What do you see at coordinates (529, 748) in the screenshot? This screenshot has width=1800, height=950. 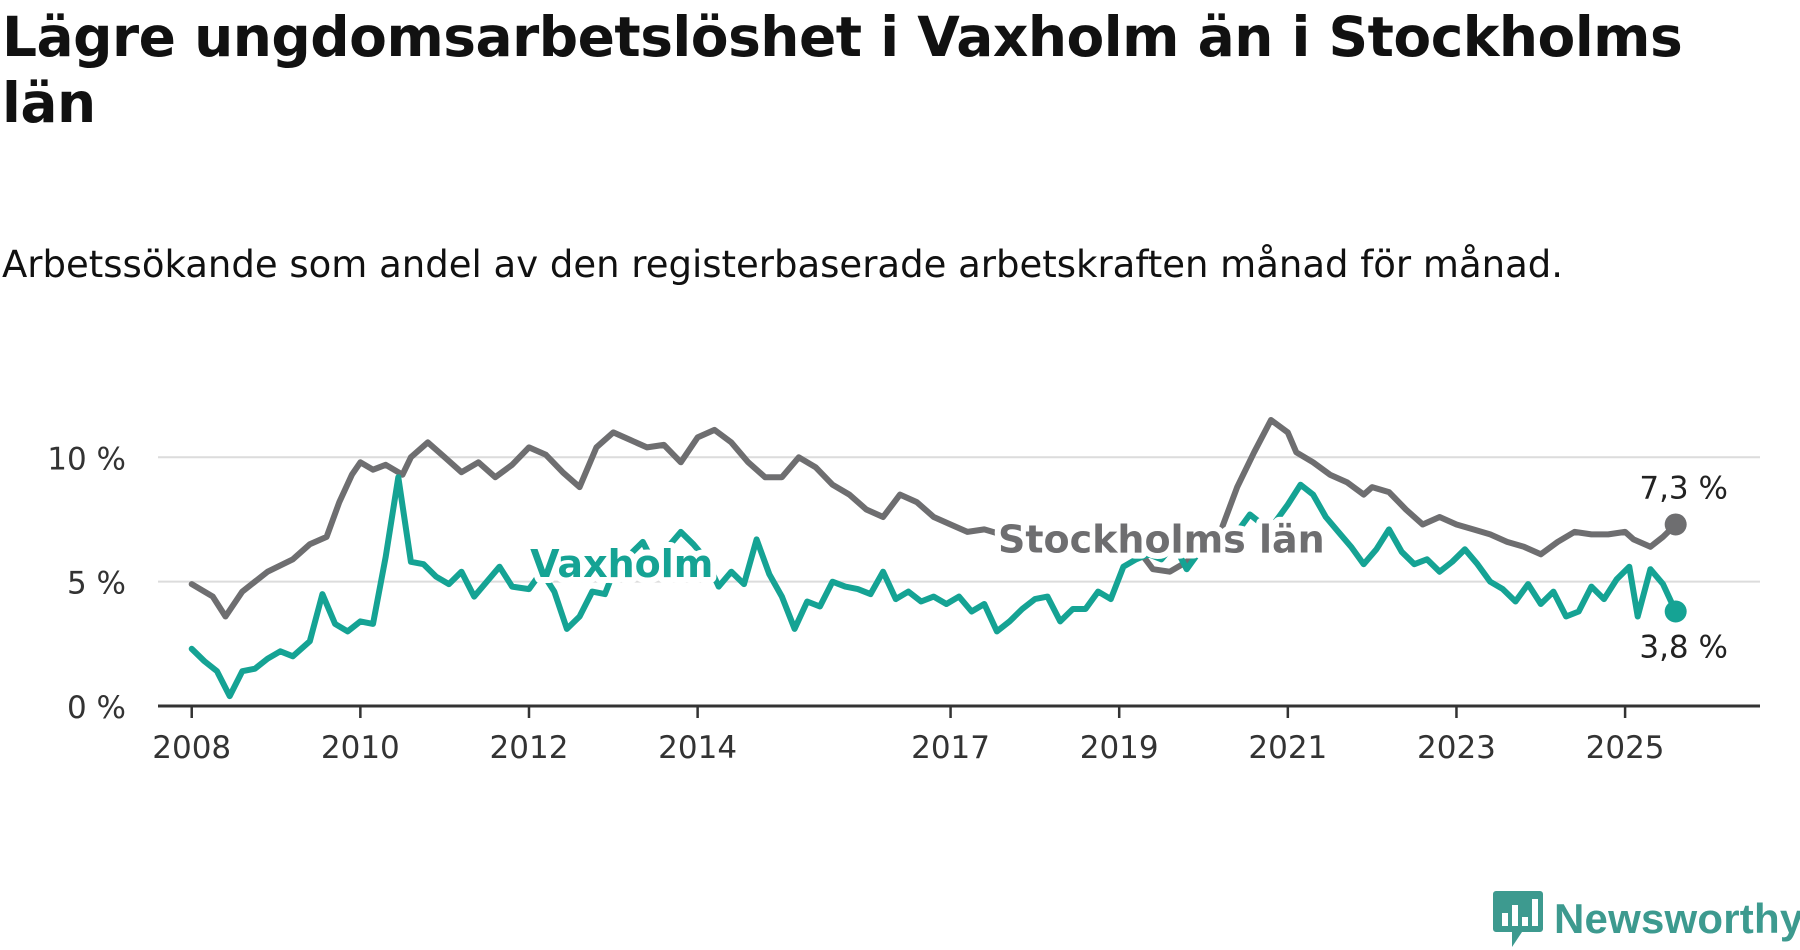 I see `x-tick-label: 2012` at bounding box center [529, 748].